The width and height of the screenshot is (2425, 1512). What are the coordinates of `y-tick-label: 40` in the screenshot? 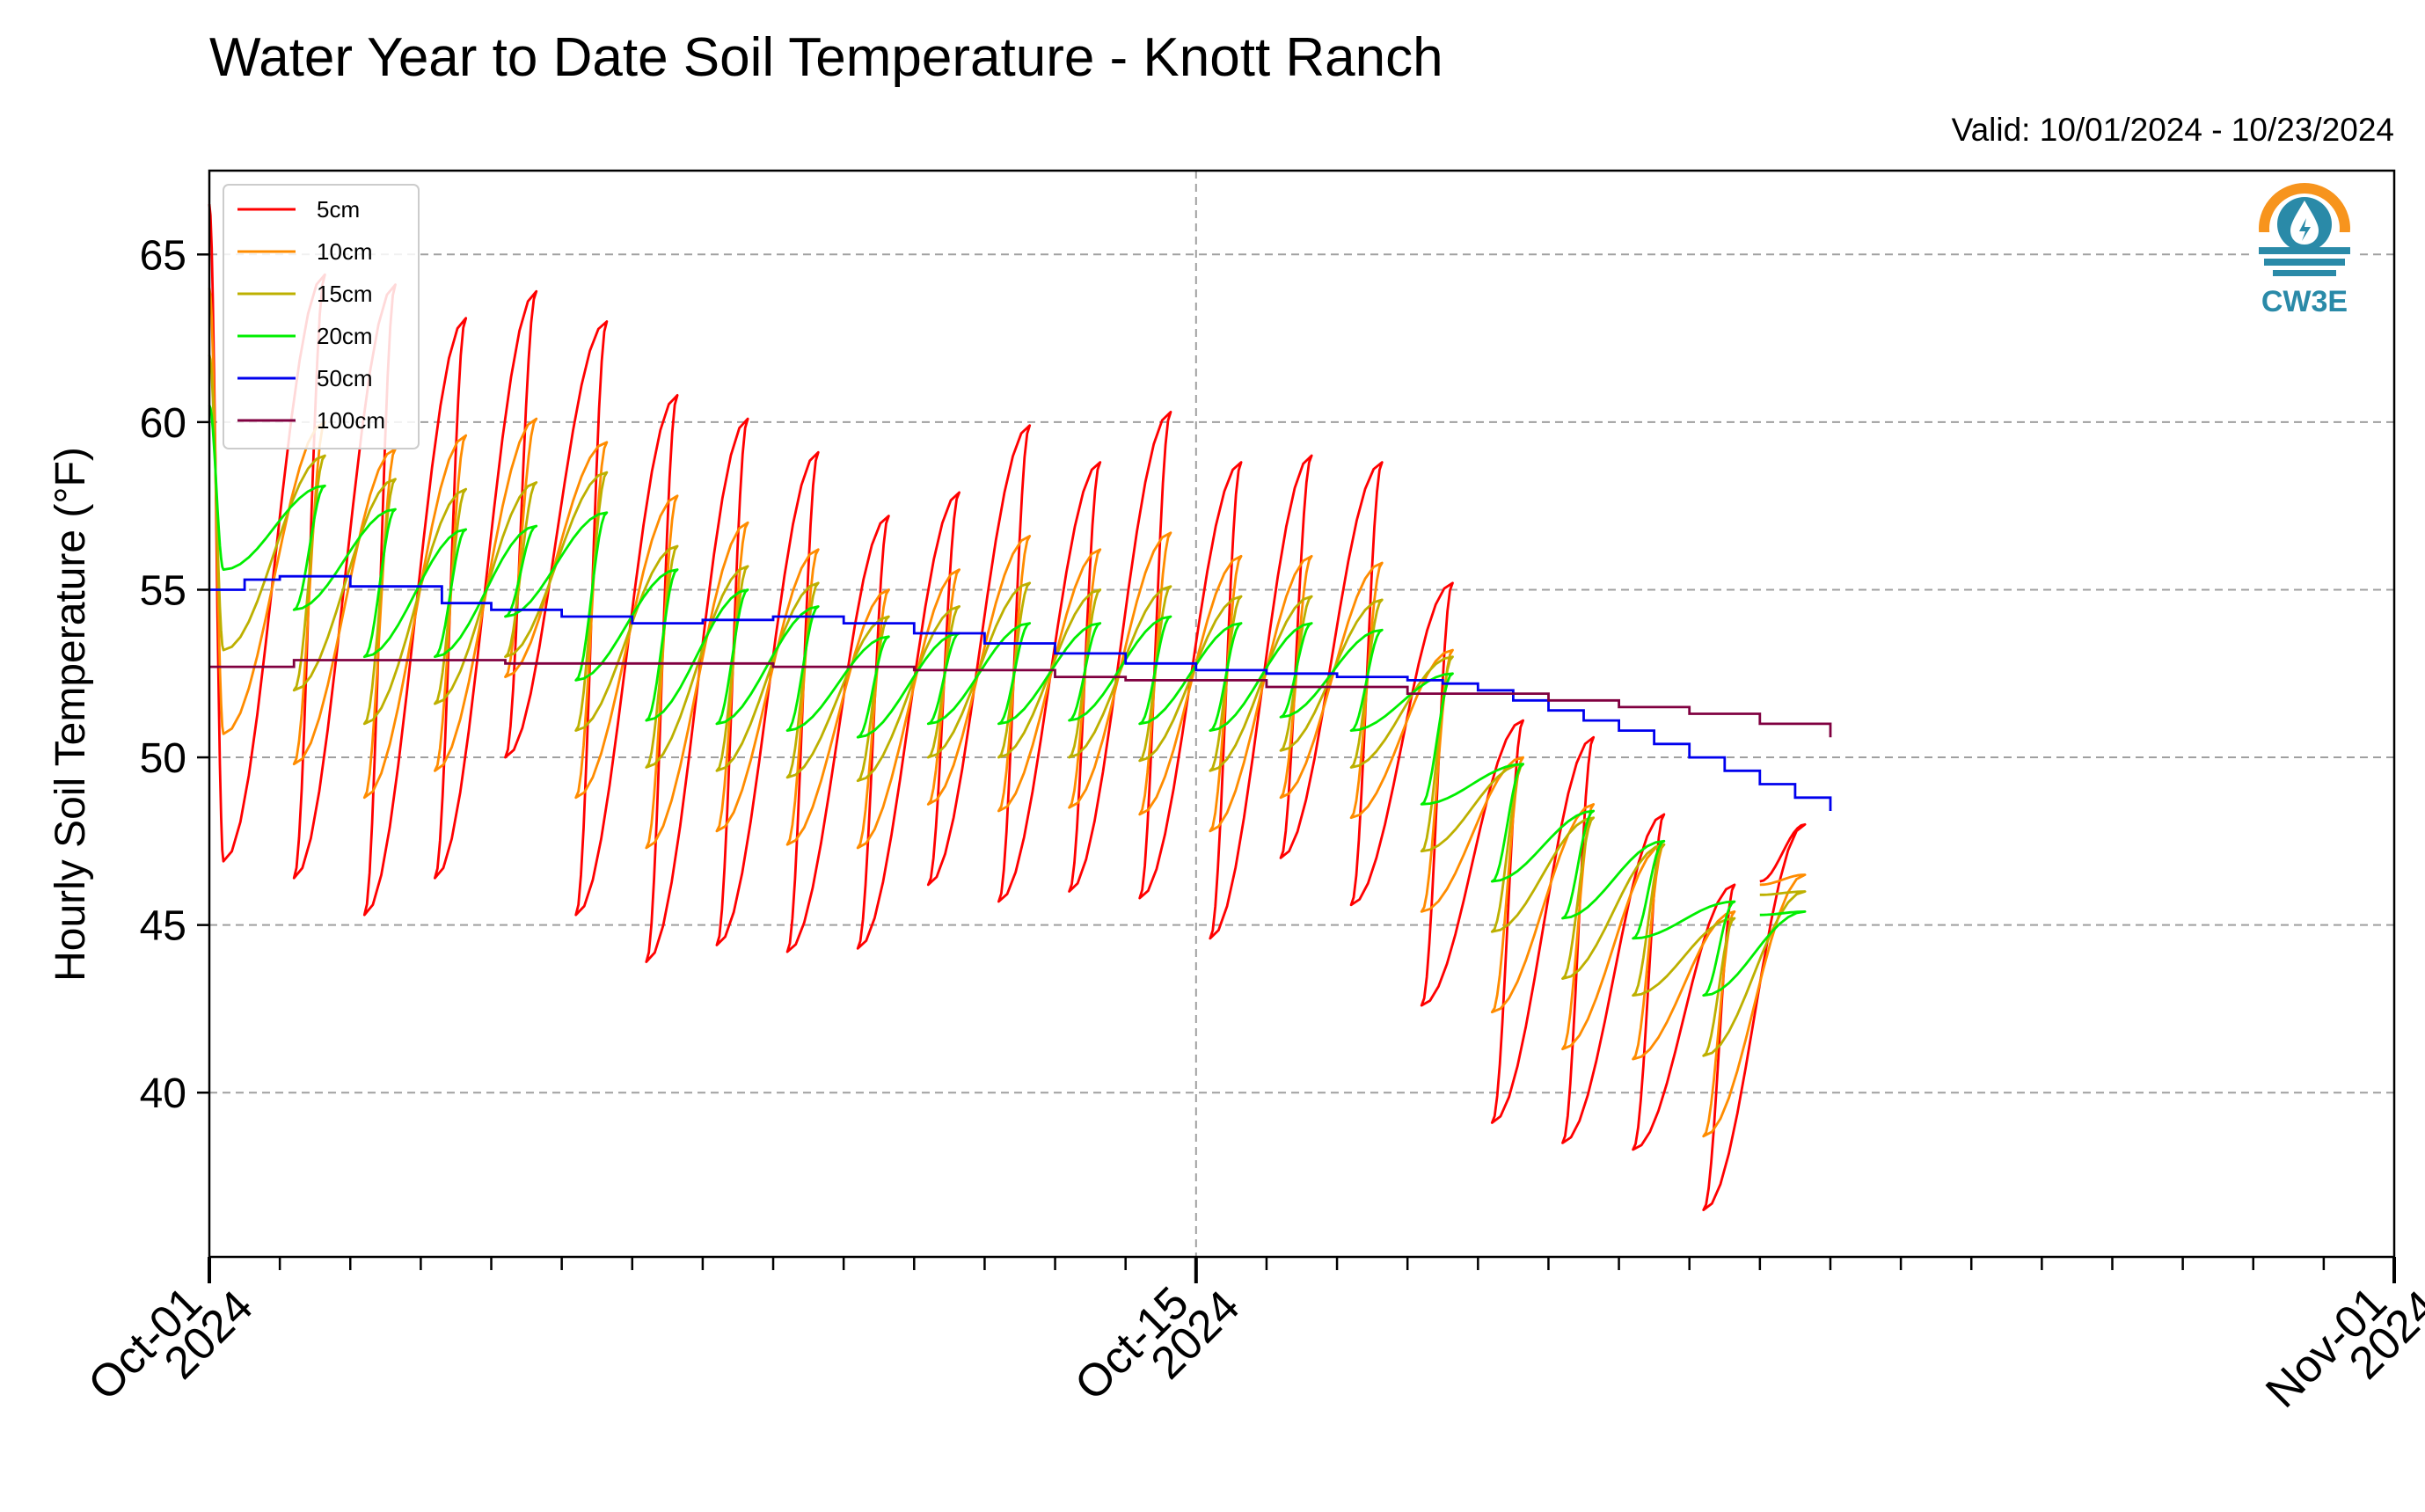 It's located at (163, 1093).